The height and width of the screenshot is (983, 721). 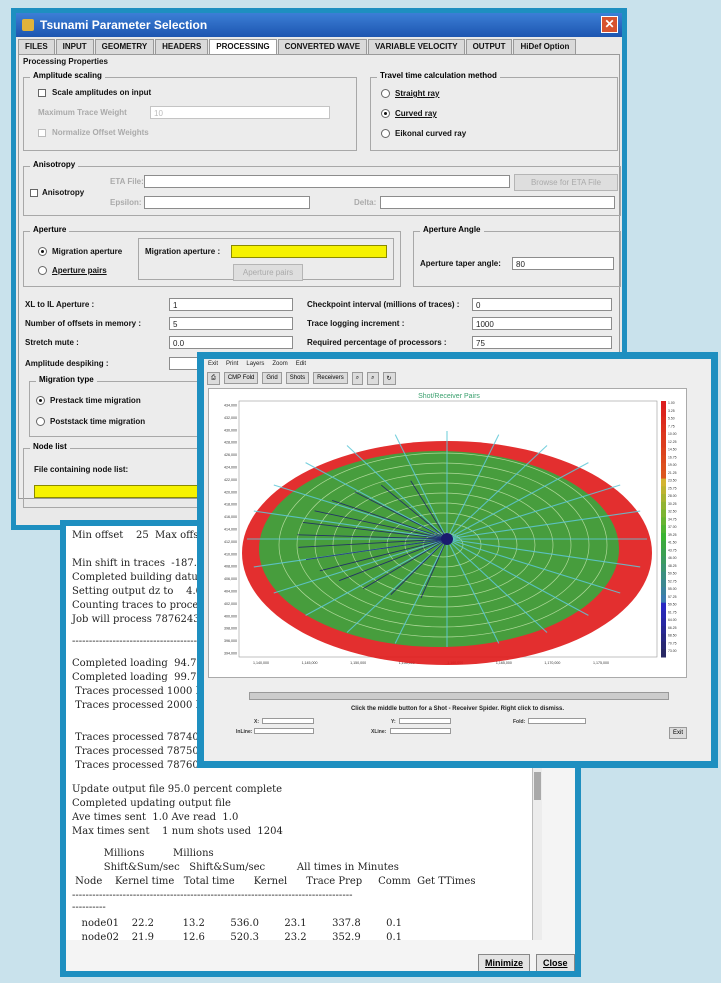 What do you see at coordinates (385, 113) in the screenshot?
I see `radio-curved-ray` at bounding box center [385, 113].